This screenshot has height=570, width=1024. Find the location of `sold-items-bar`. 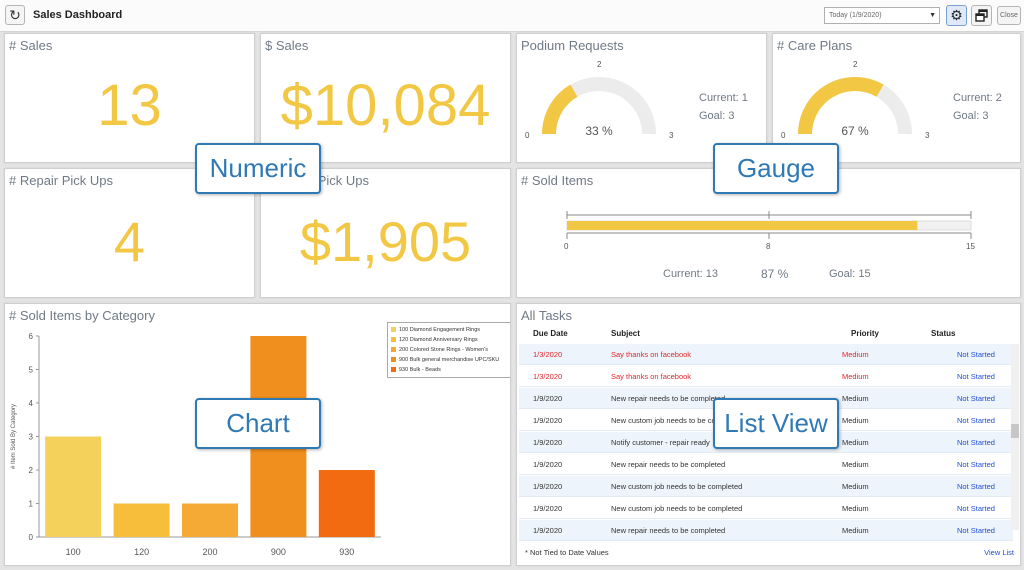

sold-items-bar is located at coordinates (769, 225).